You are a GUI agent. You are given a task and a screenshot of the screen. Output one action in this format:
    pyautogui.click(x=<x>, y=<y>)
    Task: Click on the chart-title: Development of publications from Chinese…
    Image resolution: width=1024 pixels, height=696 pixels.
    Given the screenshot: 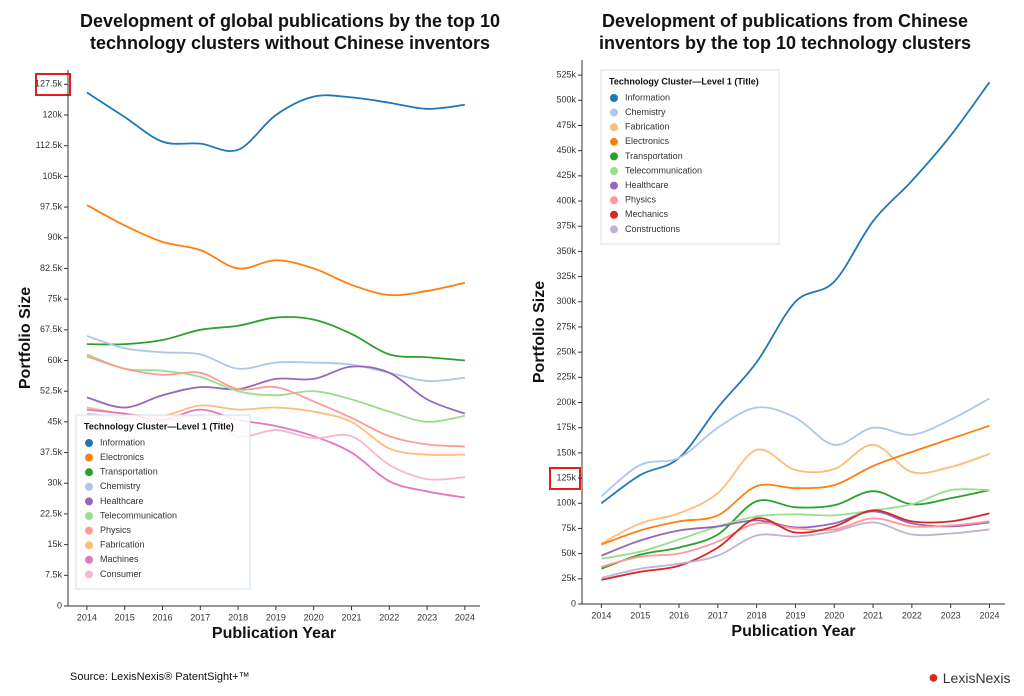 What is the action you would take?
    pyautogui.click(x=785, y=32)
    